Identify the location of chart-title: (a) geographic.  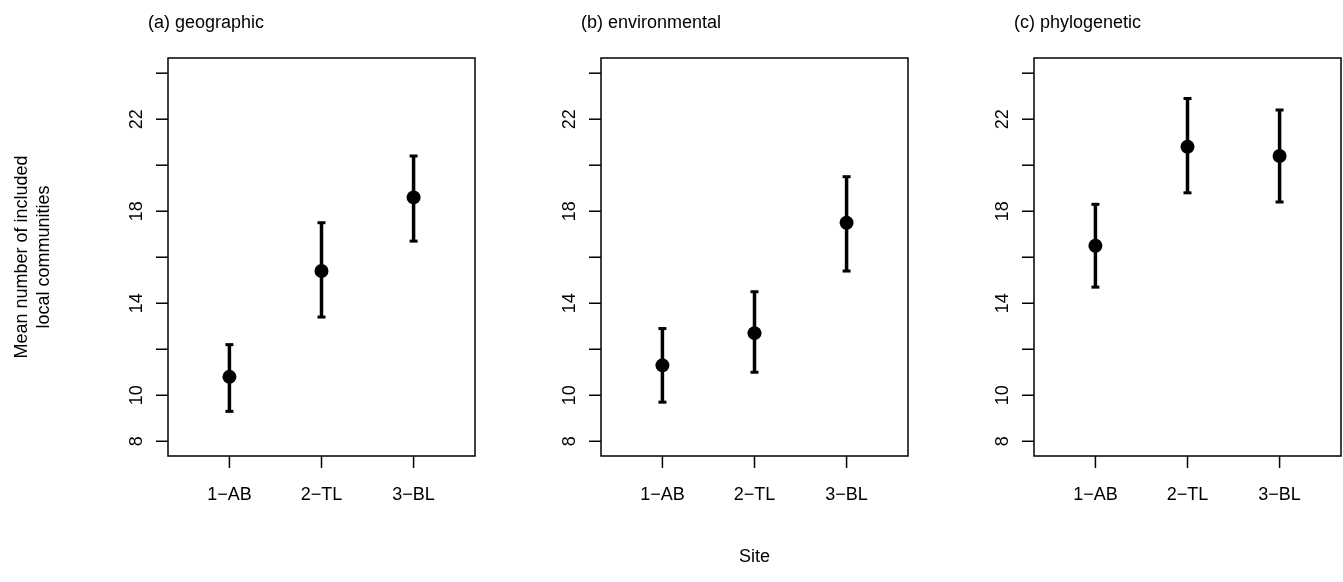
(206, 22).